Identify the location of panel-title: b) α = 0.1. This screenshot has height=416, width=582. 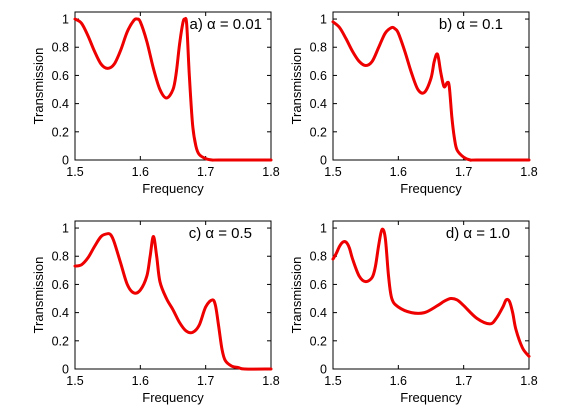
(471, 24).